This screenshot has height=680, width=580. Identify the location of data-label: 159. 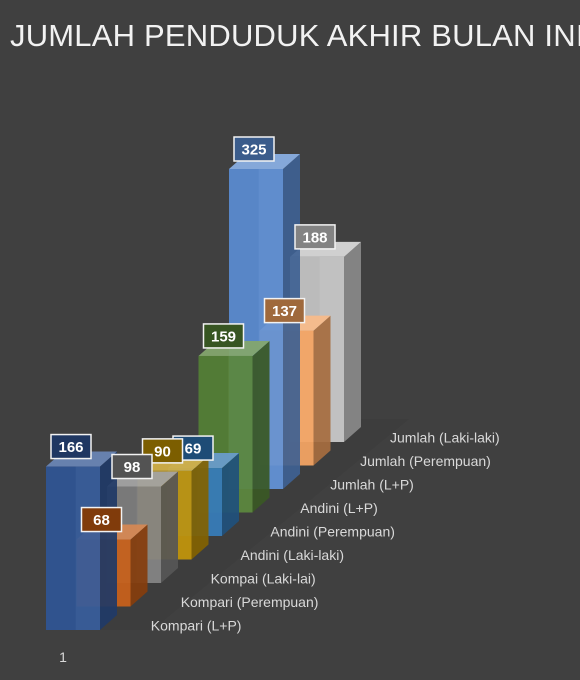
(223, 336).